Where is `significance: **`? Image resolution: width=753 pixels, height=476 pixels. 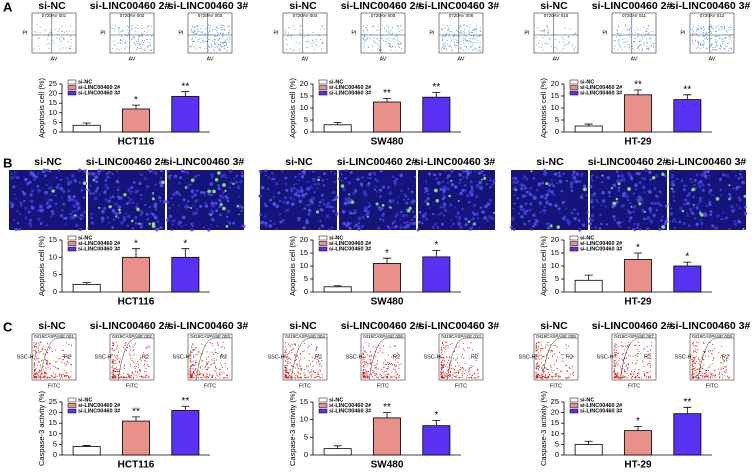
significance: ** is located at coordinates (185, 401).